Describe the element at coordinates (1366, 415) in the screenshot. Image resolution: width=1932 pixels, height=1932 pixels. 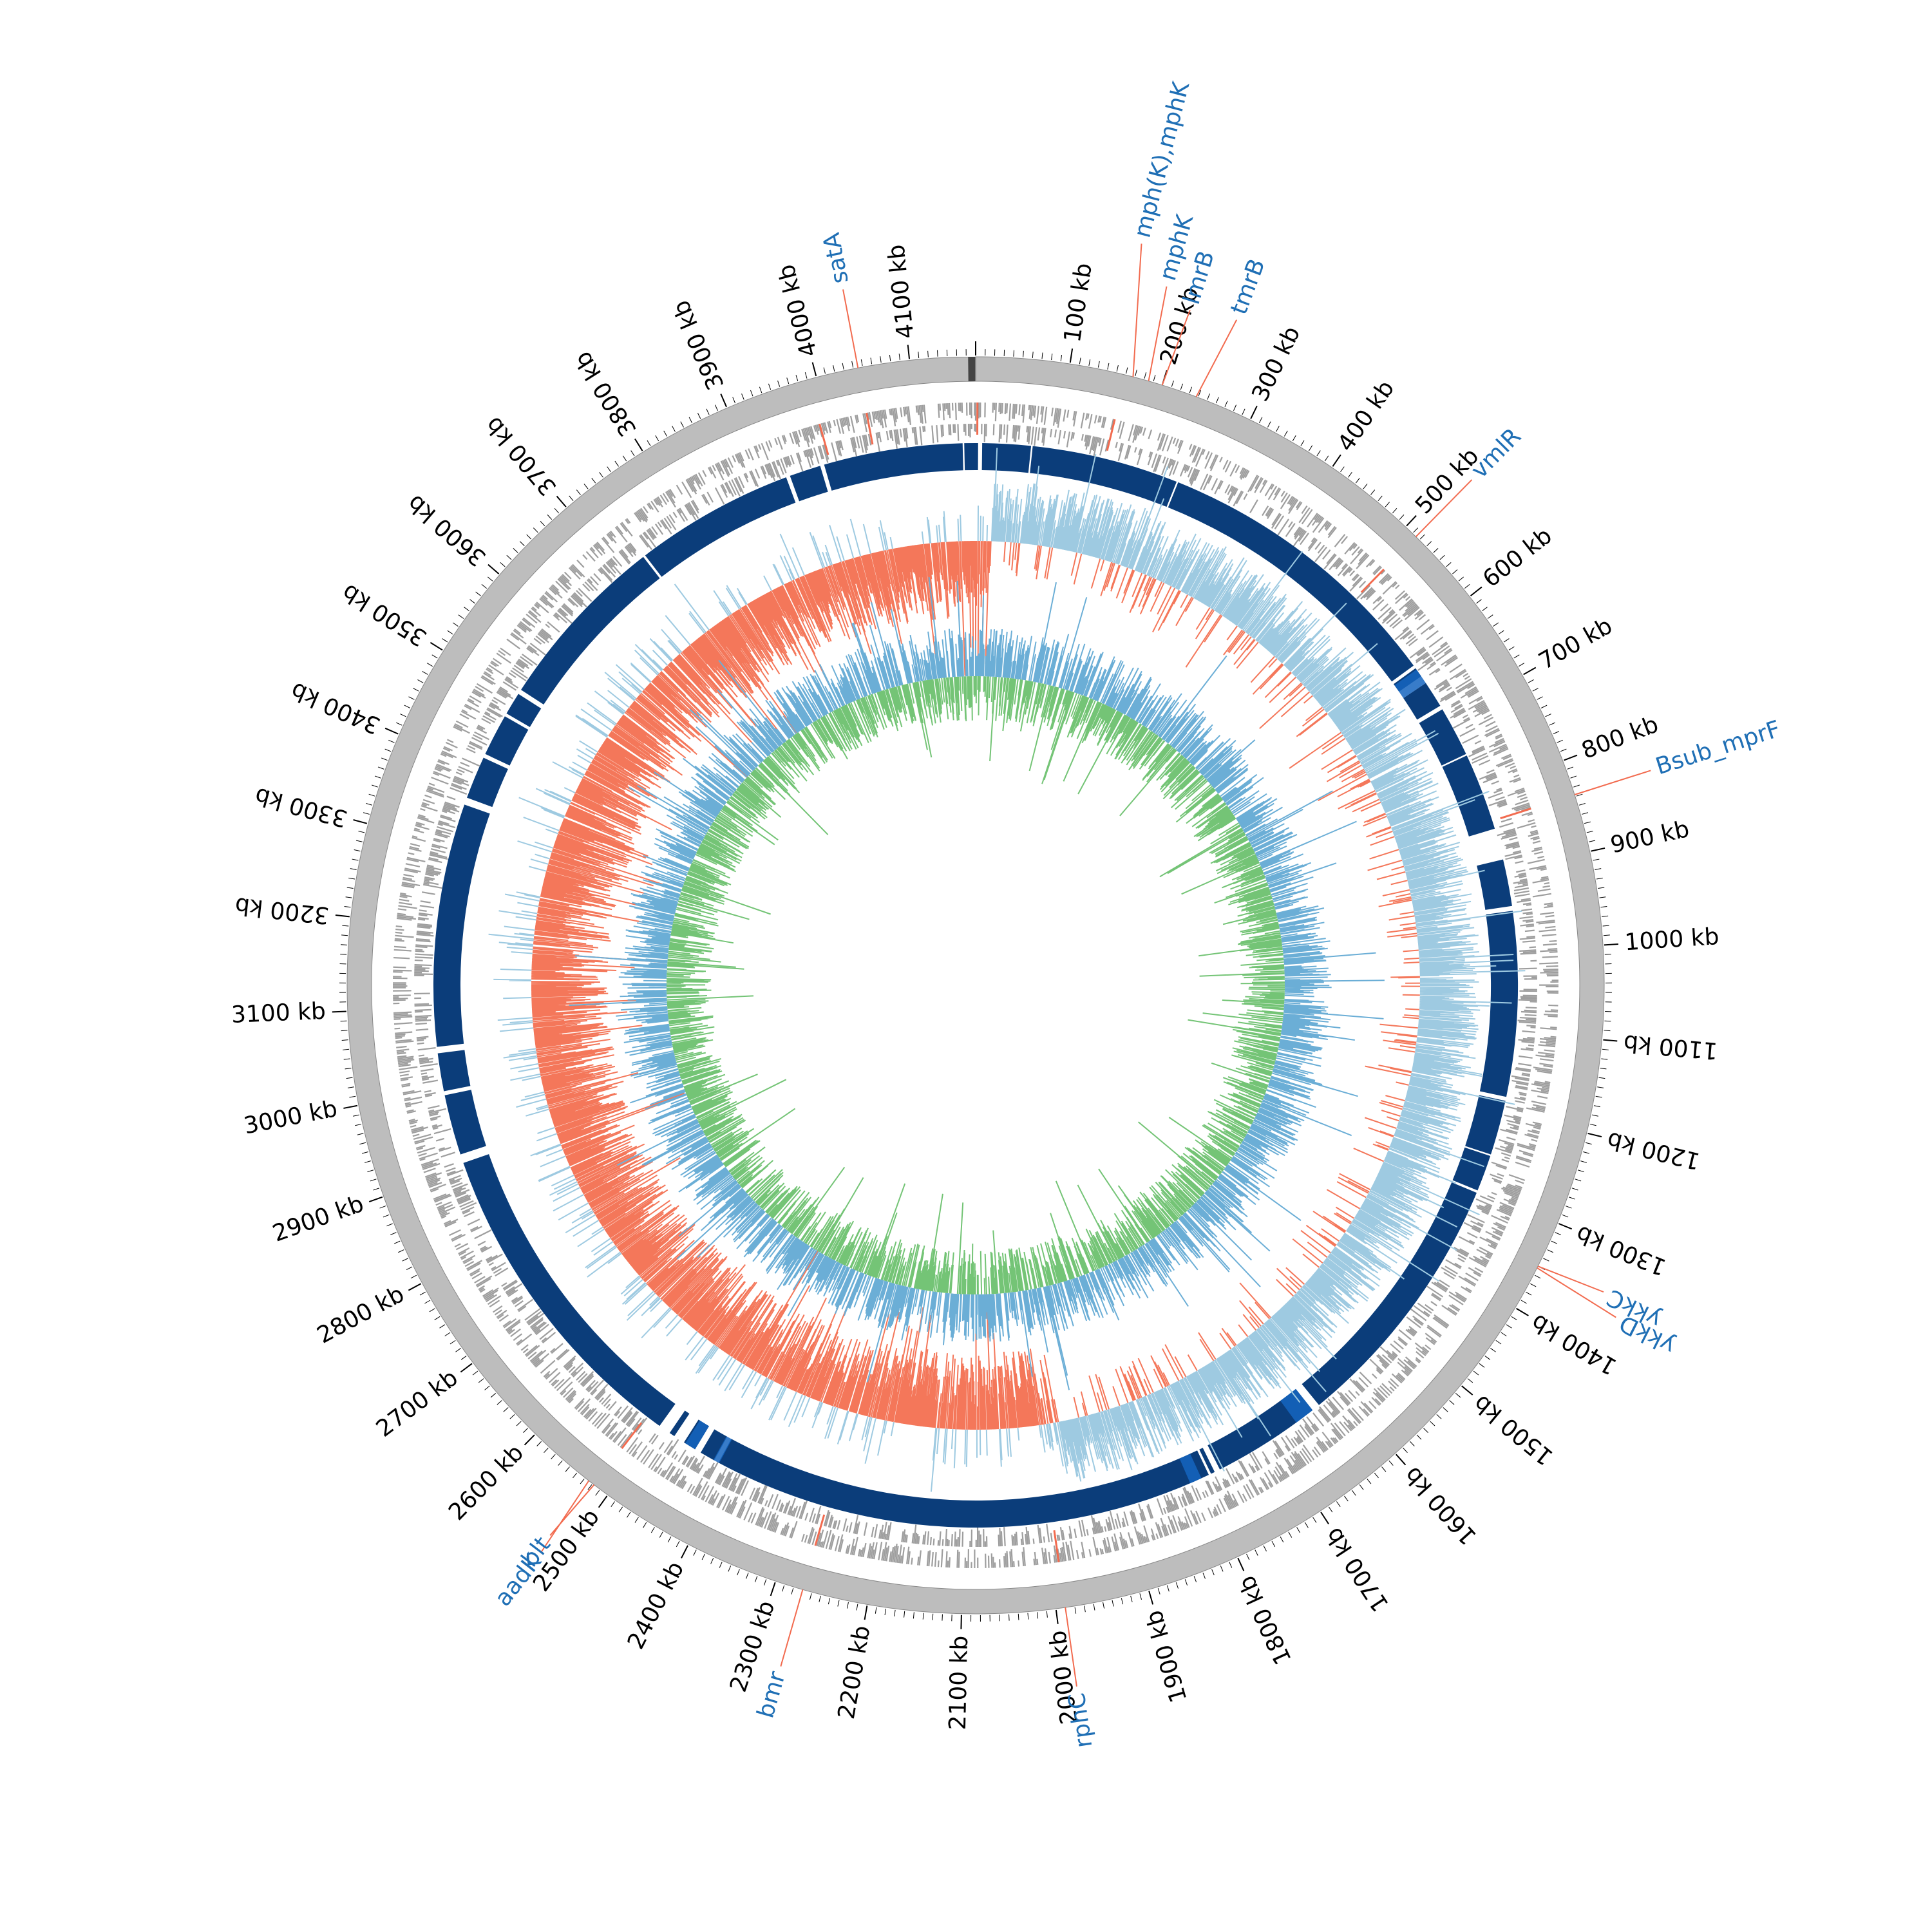
I see `tick-label: 400 kb` at that location.